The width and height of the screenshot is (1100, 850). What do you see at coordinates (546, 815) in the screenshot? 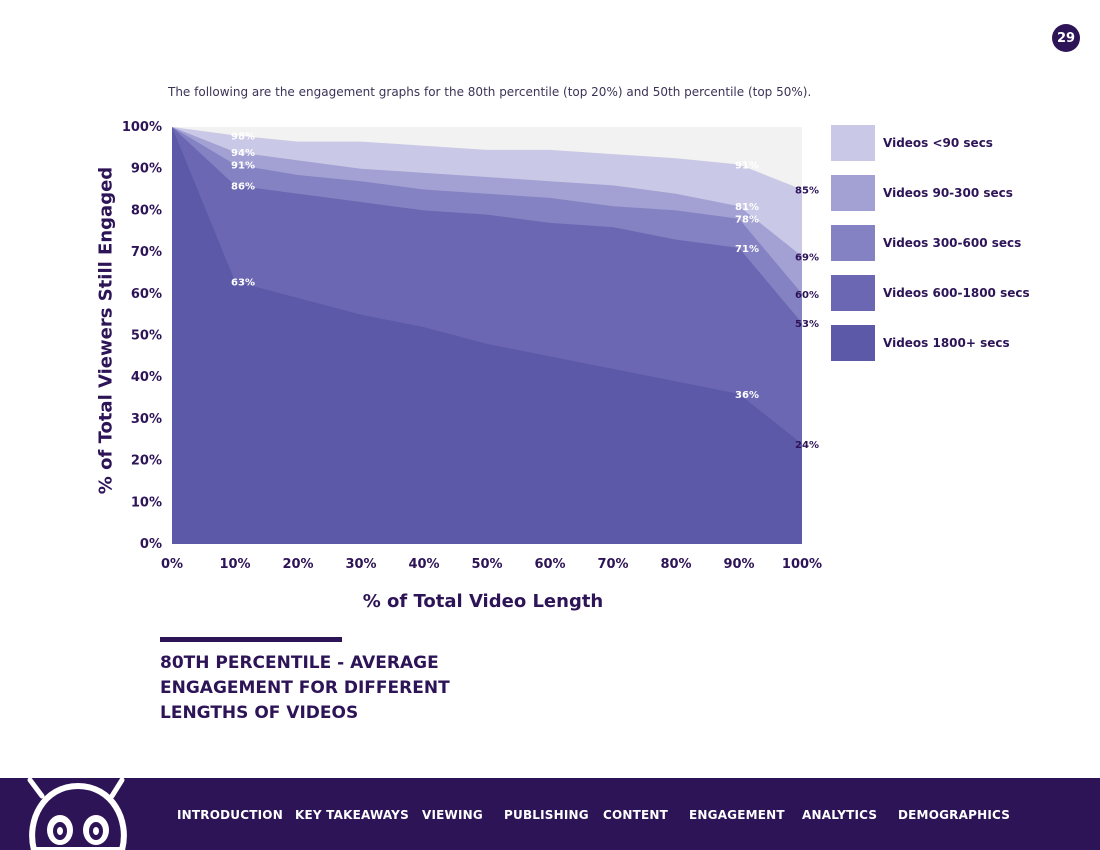
I see `nav-item-publishing: PUBLISHING` at bounding box center [546, 815].